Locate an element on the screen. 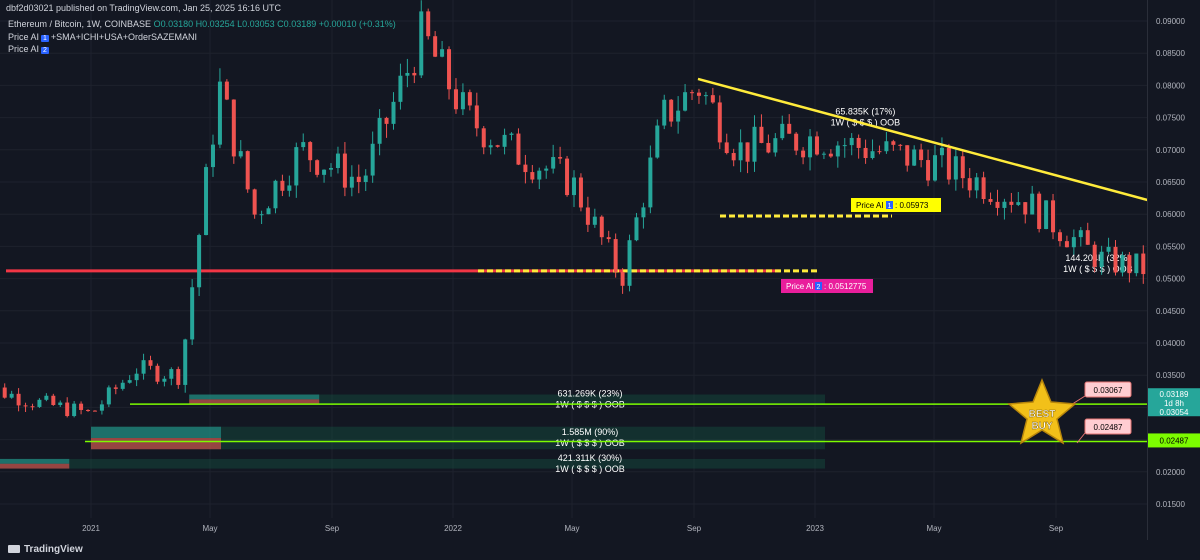  indicator-2-legend: Price AI 2 is located at coordinates (29, 49).